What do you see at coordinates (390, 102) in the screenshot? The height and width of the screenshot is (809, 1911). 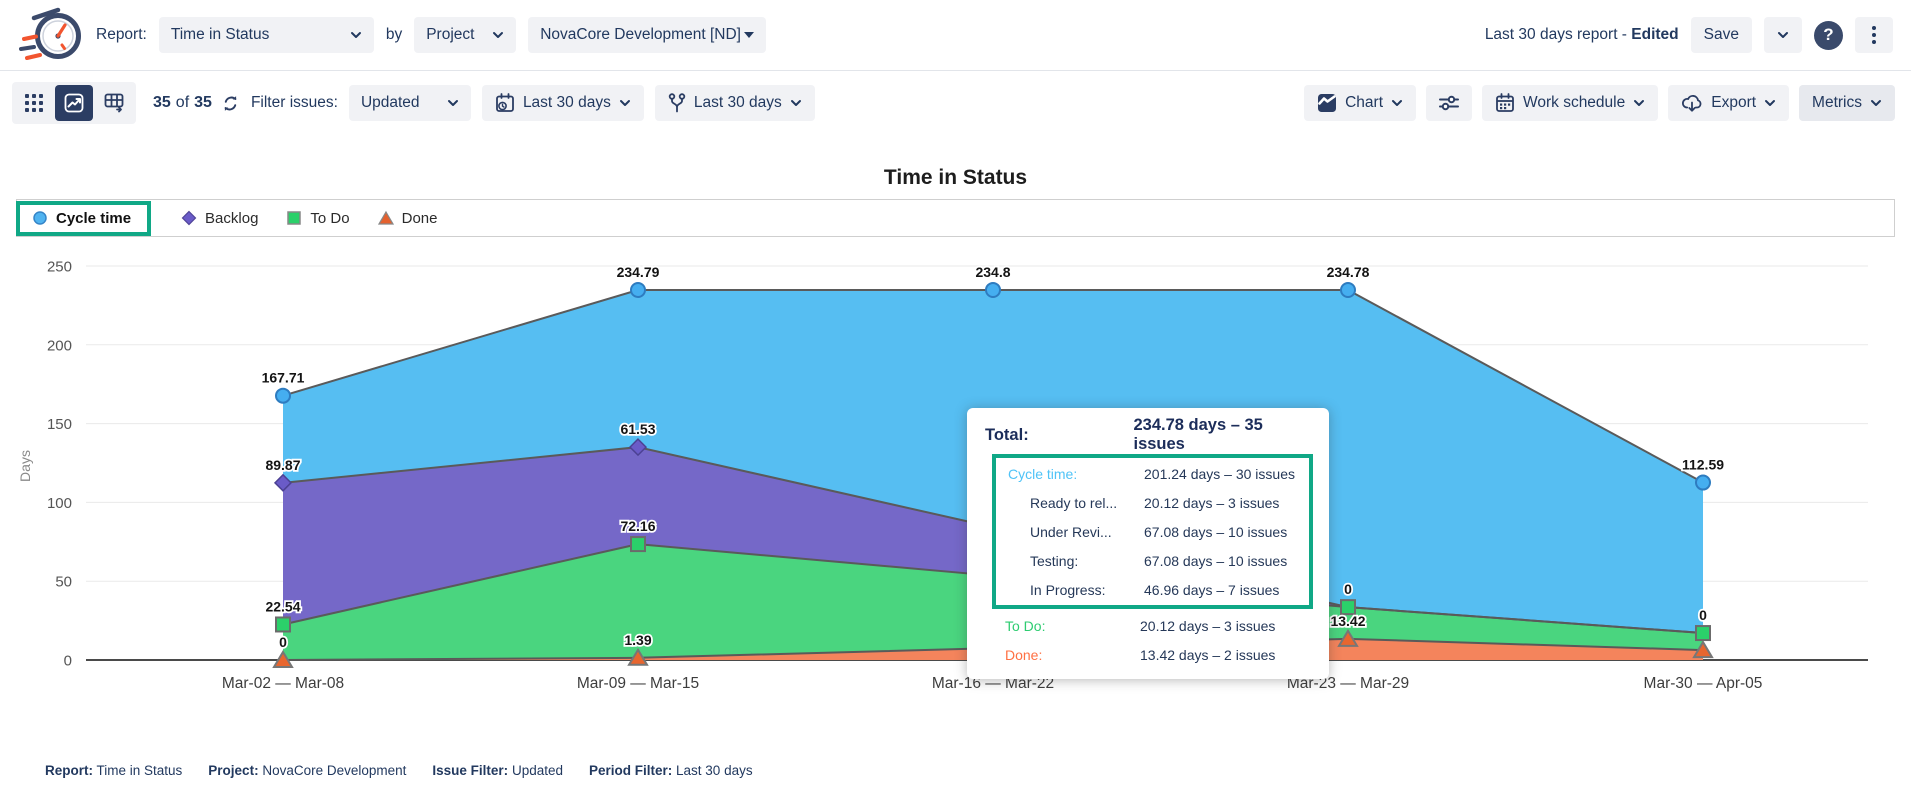 I see `issue-filter-value: Updated` at bounding box center [390, 102].